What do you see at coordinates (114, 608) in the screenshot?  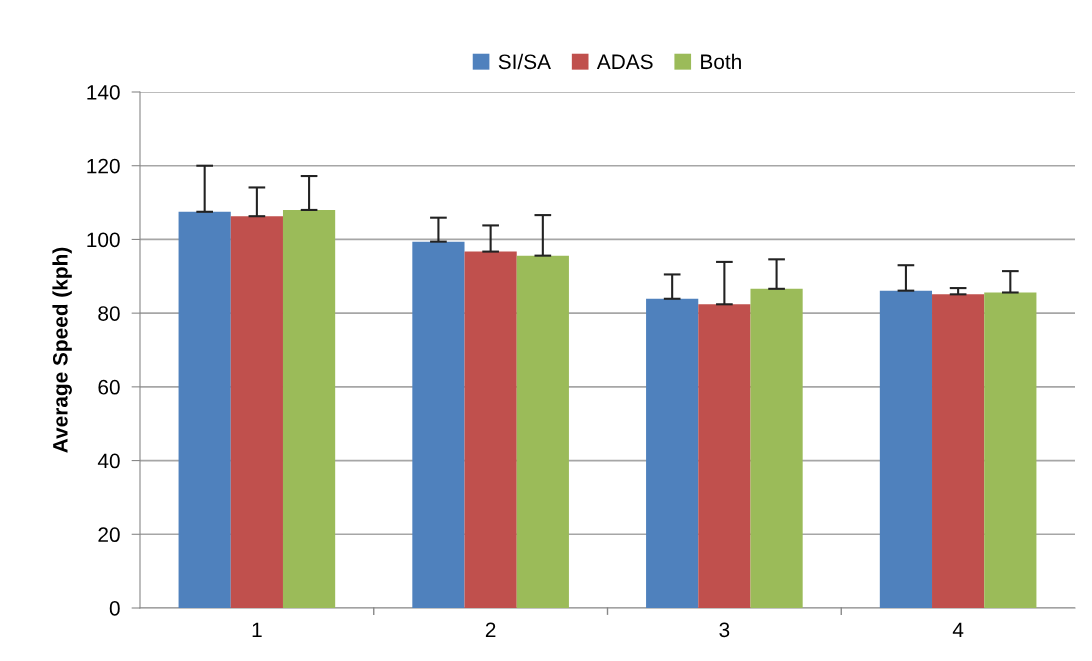 I see `y-tick-label: 0` at bounding box center [114, 608].